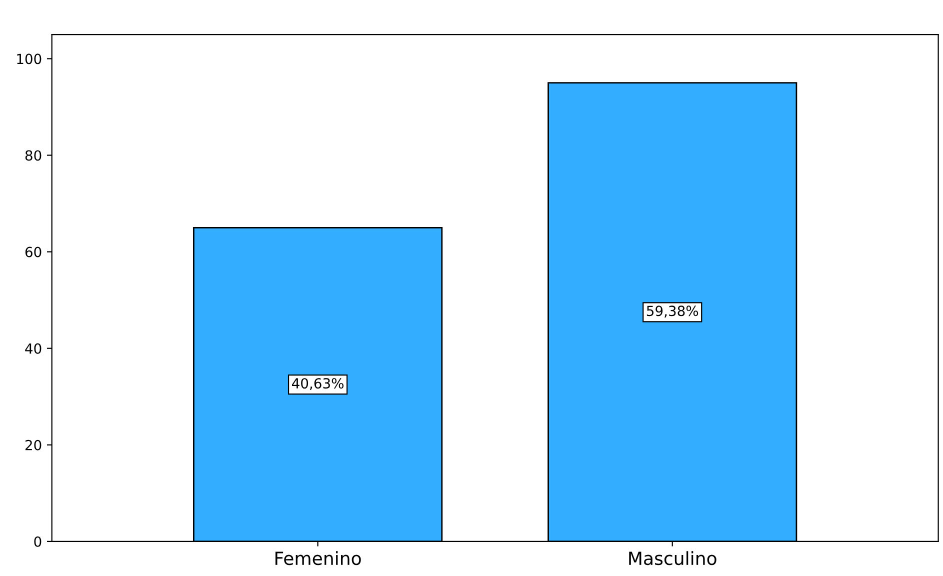  What do you see at coordinates (672, 312) in the screenshot?
I see `annotation: 59,38%` at bounding box center [672, 312].